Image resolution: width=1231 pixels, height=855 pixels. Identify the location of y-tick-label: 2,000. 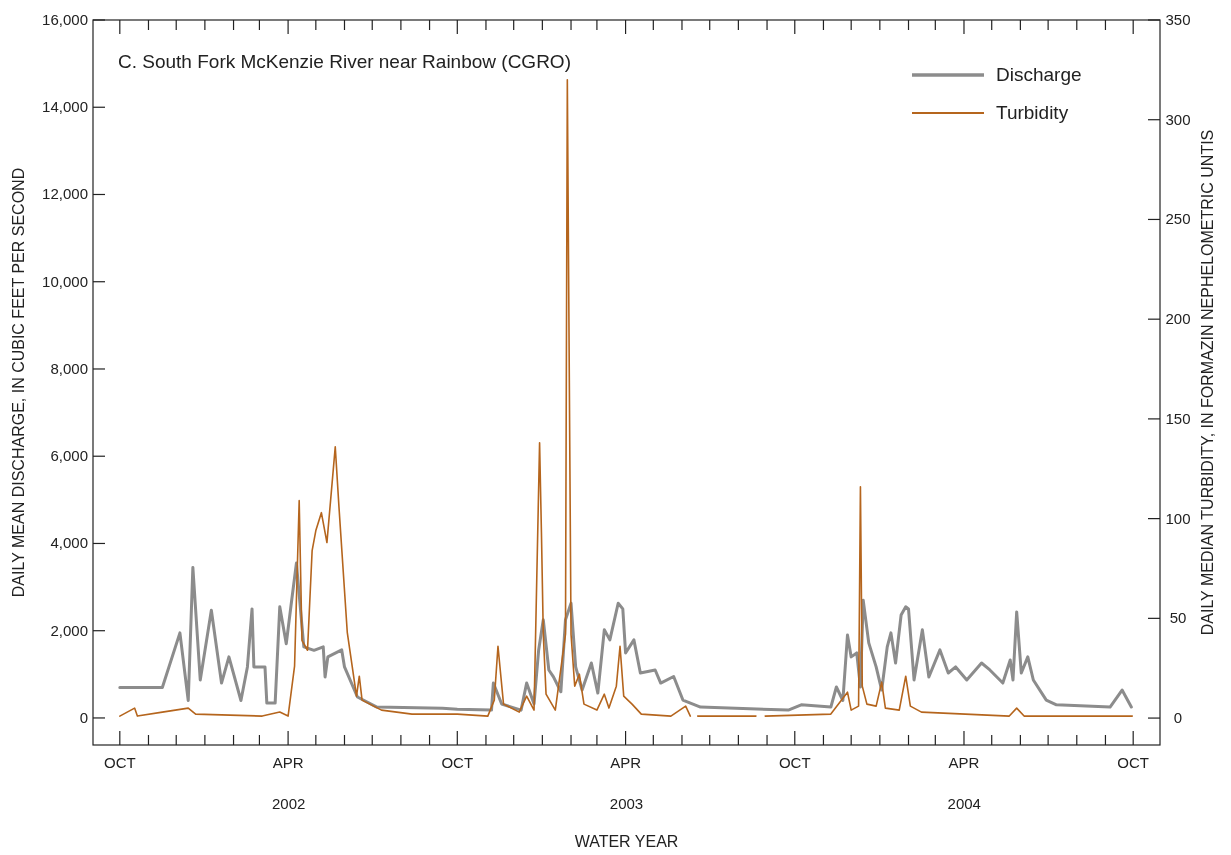
(69, 630).